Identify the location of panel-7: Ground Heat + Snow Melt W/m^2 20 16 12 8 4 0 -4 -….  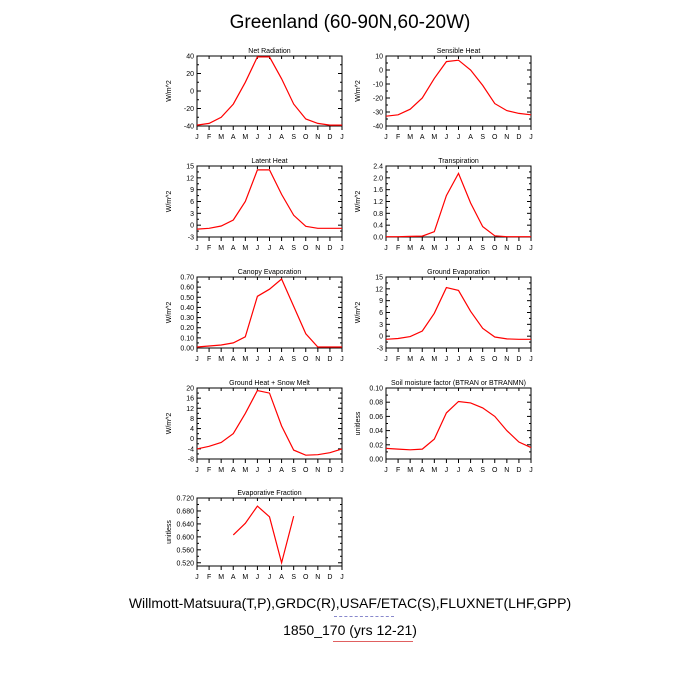
(255, 427).